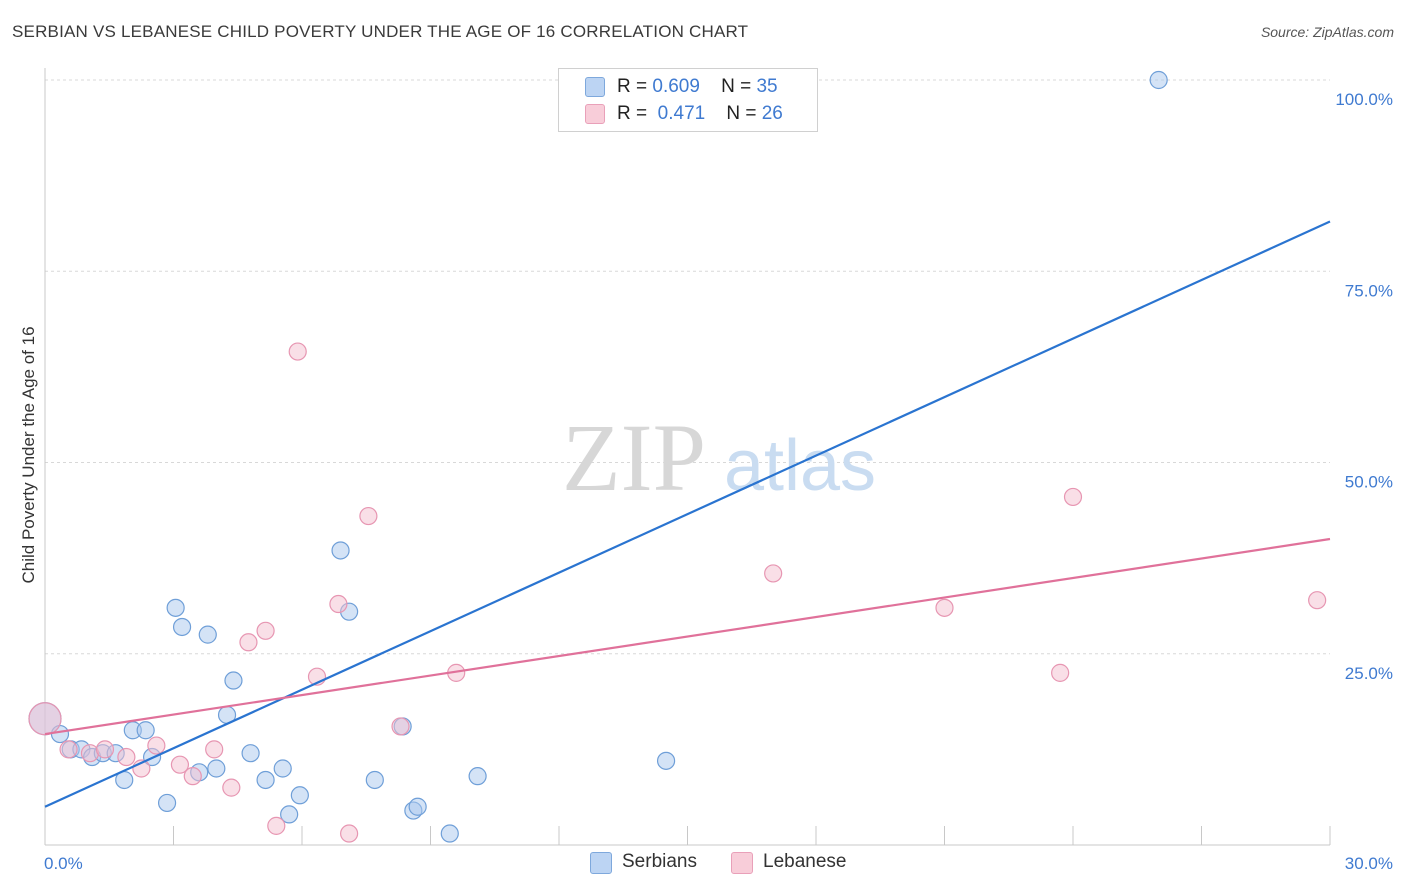 The height and width of the screenshot is (892, 1406). Describe the element at coordinates (659, 861) in the screenshot. I see `bottom-legend-label-serbians: Serbians` at that location.